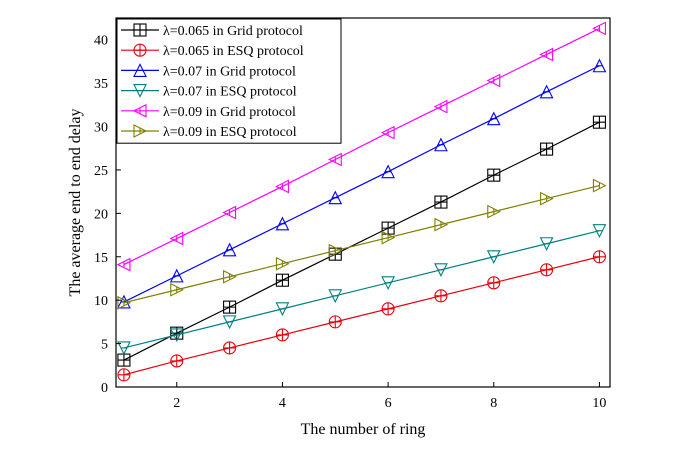  What do you see at coordinates (233, 31) in the screenshot?
I see `legend-label: λ=0.065 in Grid protocol` at bounding box center [233, 31].